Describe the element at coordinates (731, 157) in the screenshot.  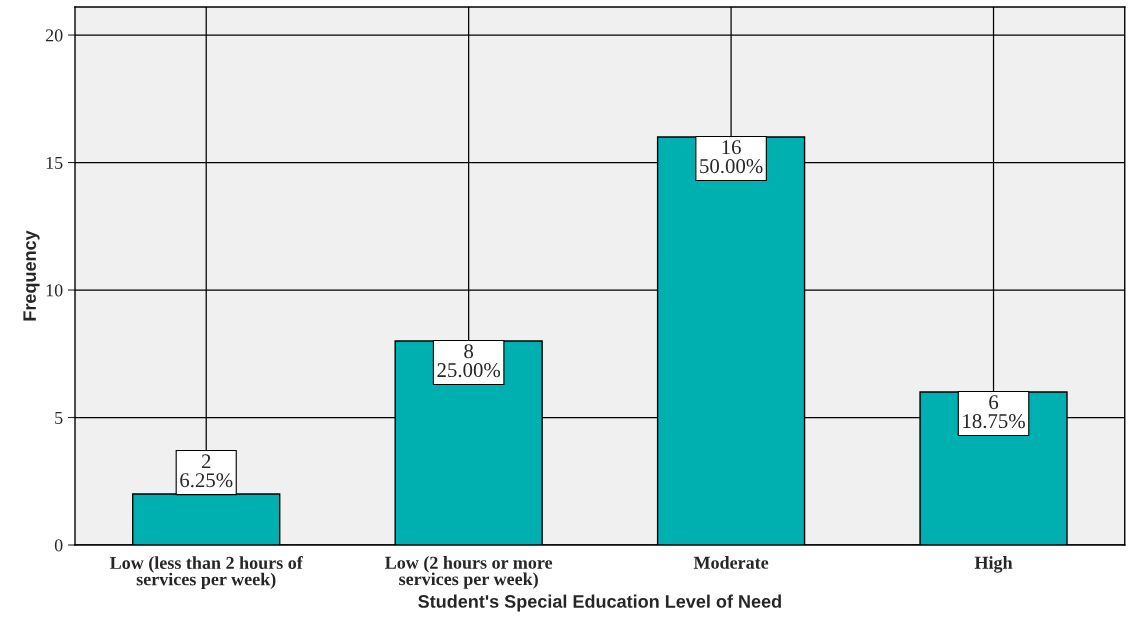
I see `data-label: 16 50.00%` at that location.